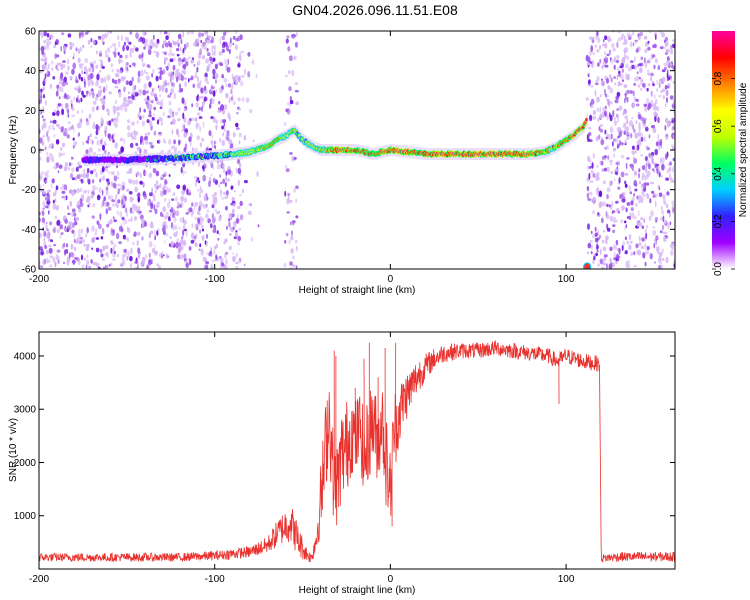 This screenshot has height=600, width=750. I want to click on spectrogram-hotspot, so click(587, 265).